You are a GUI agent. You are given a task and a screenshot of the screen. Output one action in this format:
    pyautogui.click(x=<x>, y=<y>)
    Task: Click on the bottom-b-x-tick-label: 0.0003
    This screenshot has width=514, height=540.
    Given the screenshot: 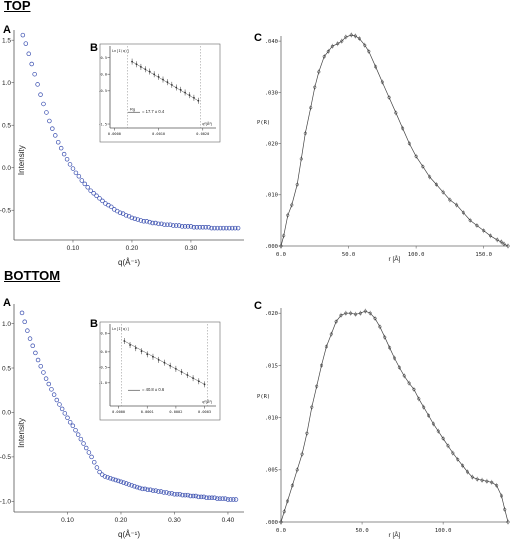 What is the action you would take?
    pyautogui.click(x=204, y=412)
    